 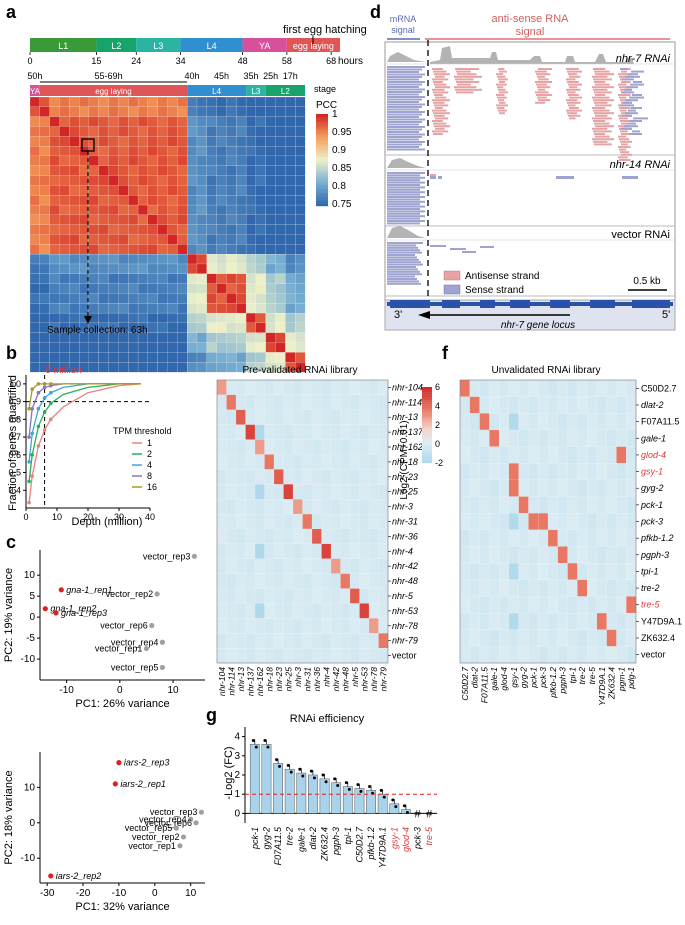 What do you see at coordinates (96, 61) in the screenshot?
I see `tick-label-1: 15` at bounding box center [96, 61].